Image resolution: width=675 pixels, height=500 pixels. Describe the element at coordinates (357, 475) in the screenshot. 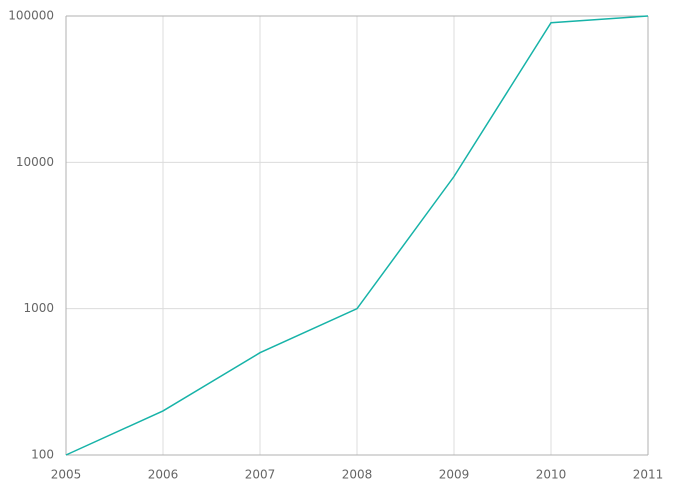

I see `x-tick-label: 2008` at that location.